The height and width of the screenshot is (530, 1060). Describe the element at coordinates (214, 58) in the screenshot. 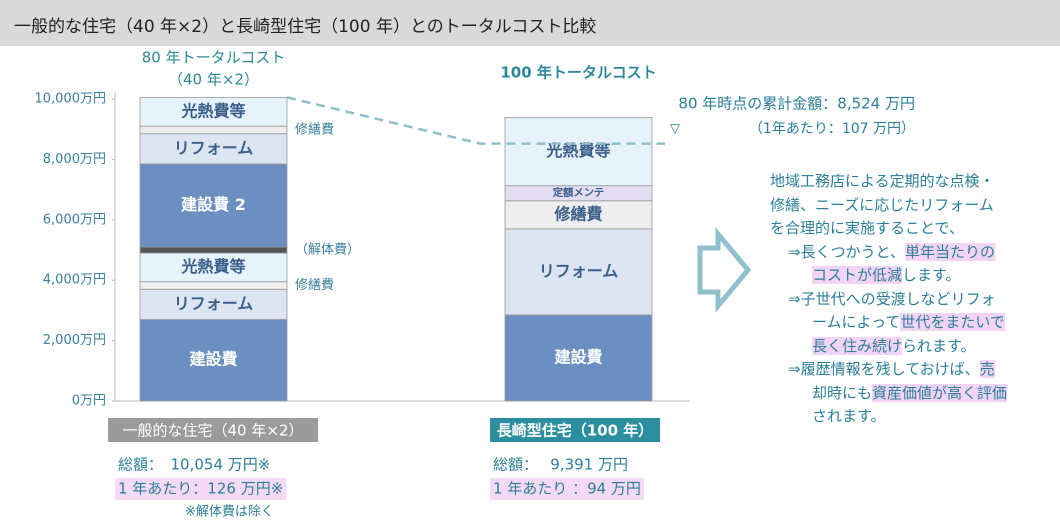

I see `bar-header: 80 年トータルコスト` at that location.